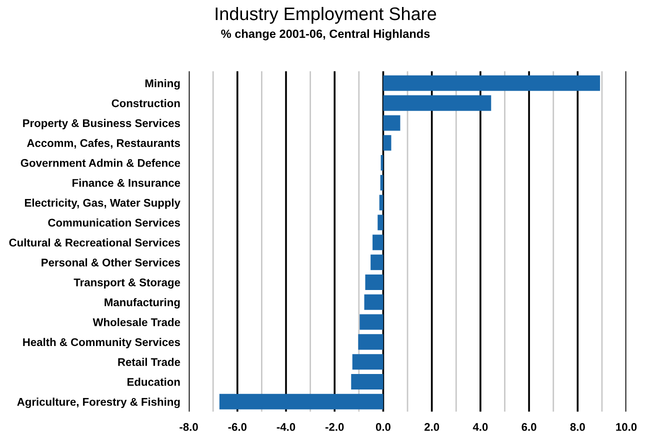  What do you see at coordinates (136, 322) in the screenshot?
I see `y-tick-label: Wholesale Trade` at bounding box center [136, 322].